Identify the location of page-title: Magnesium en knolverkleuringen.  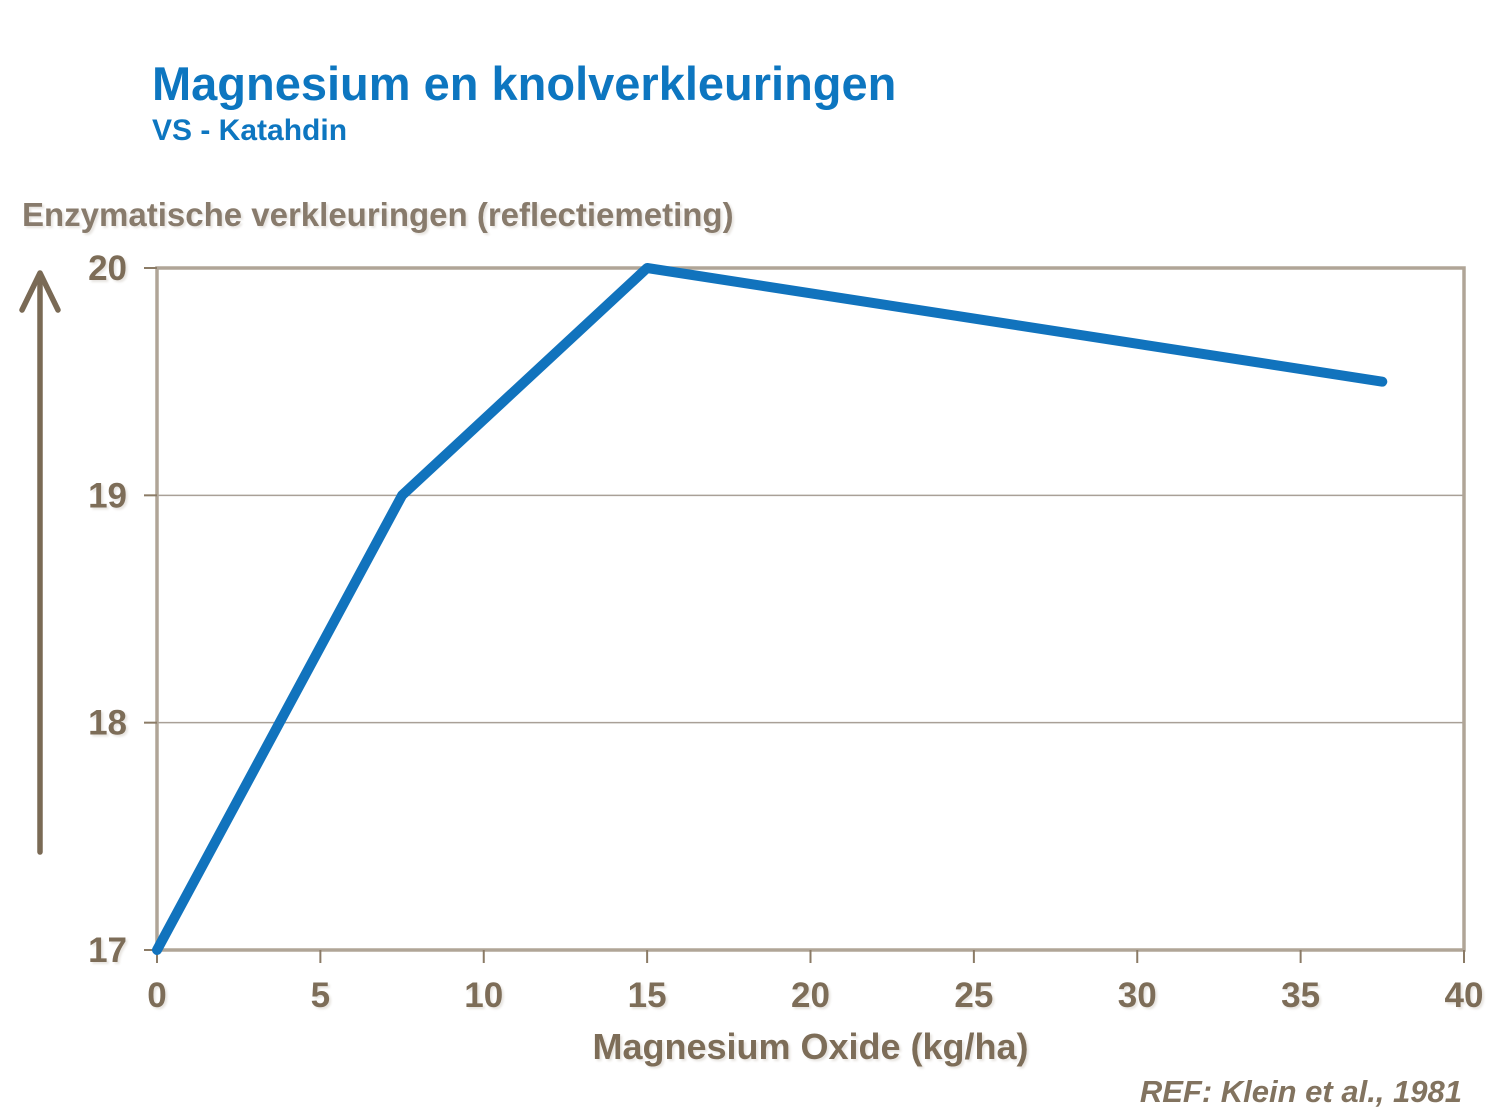
(524, 83).